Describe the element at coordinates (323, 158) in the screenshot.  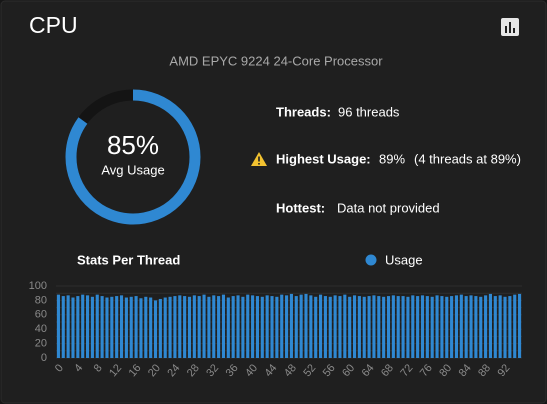
I see `stat-label: Highest Usage:` at that location.